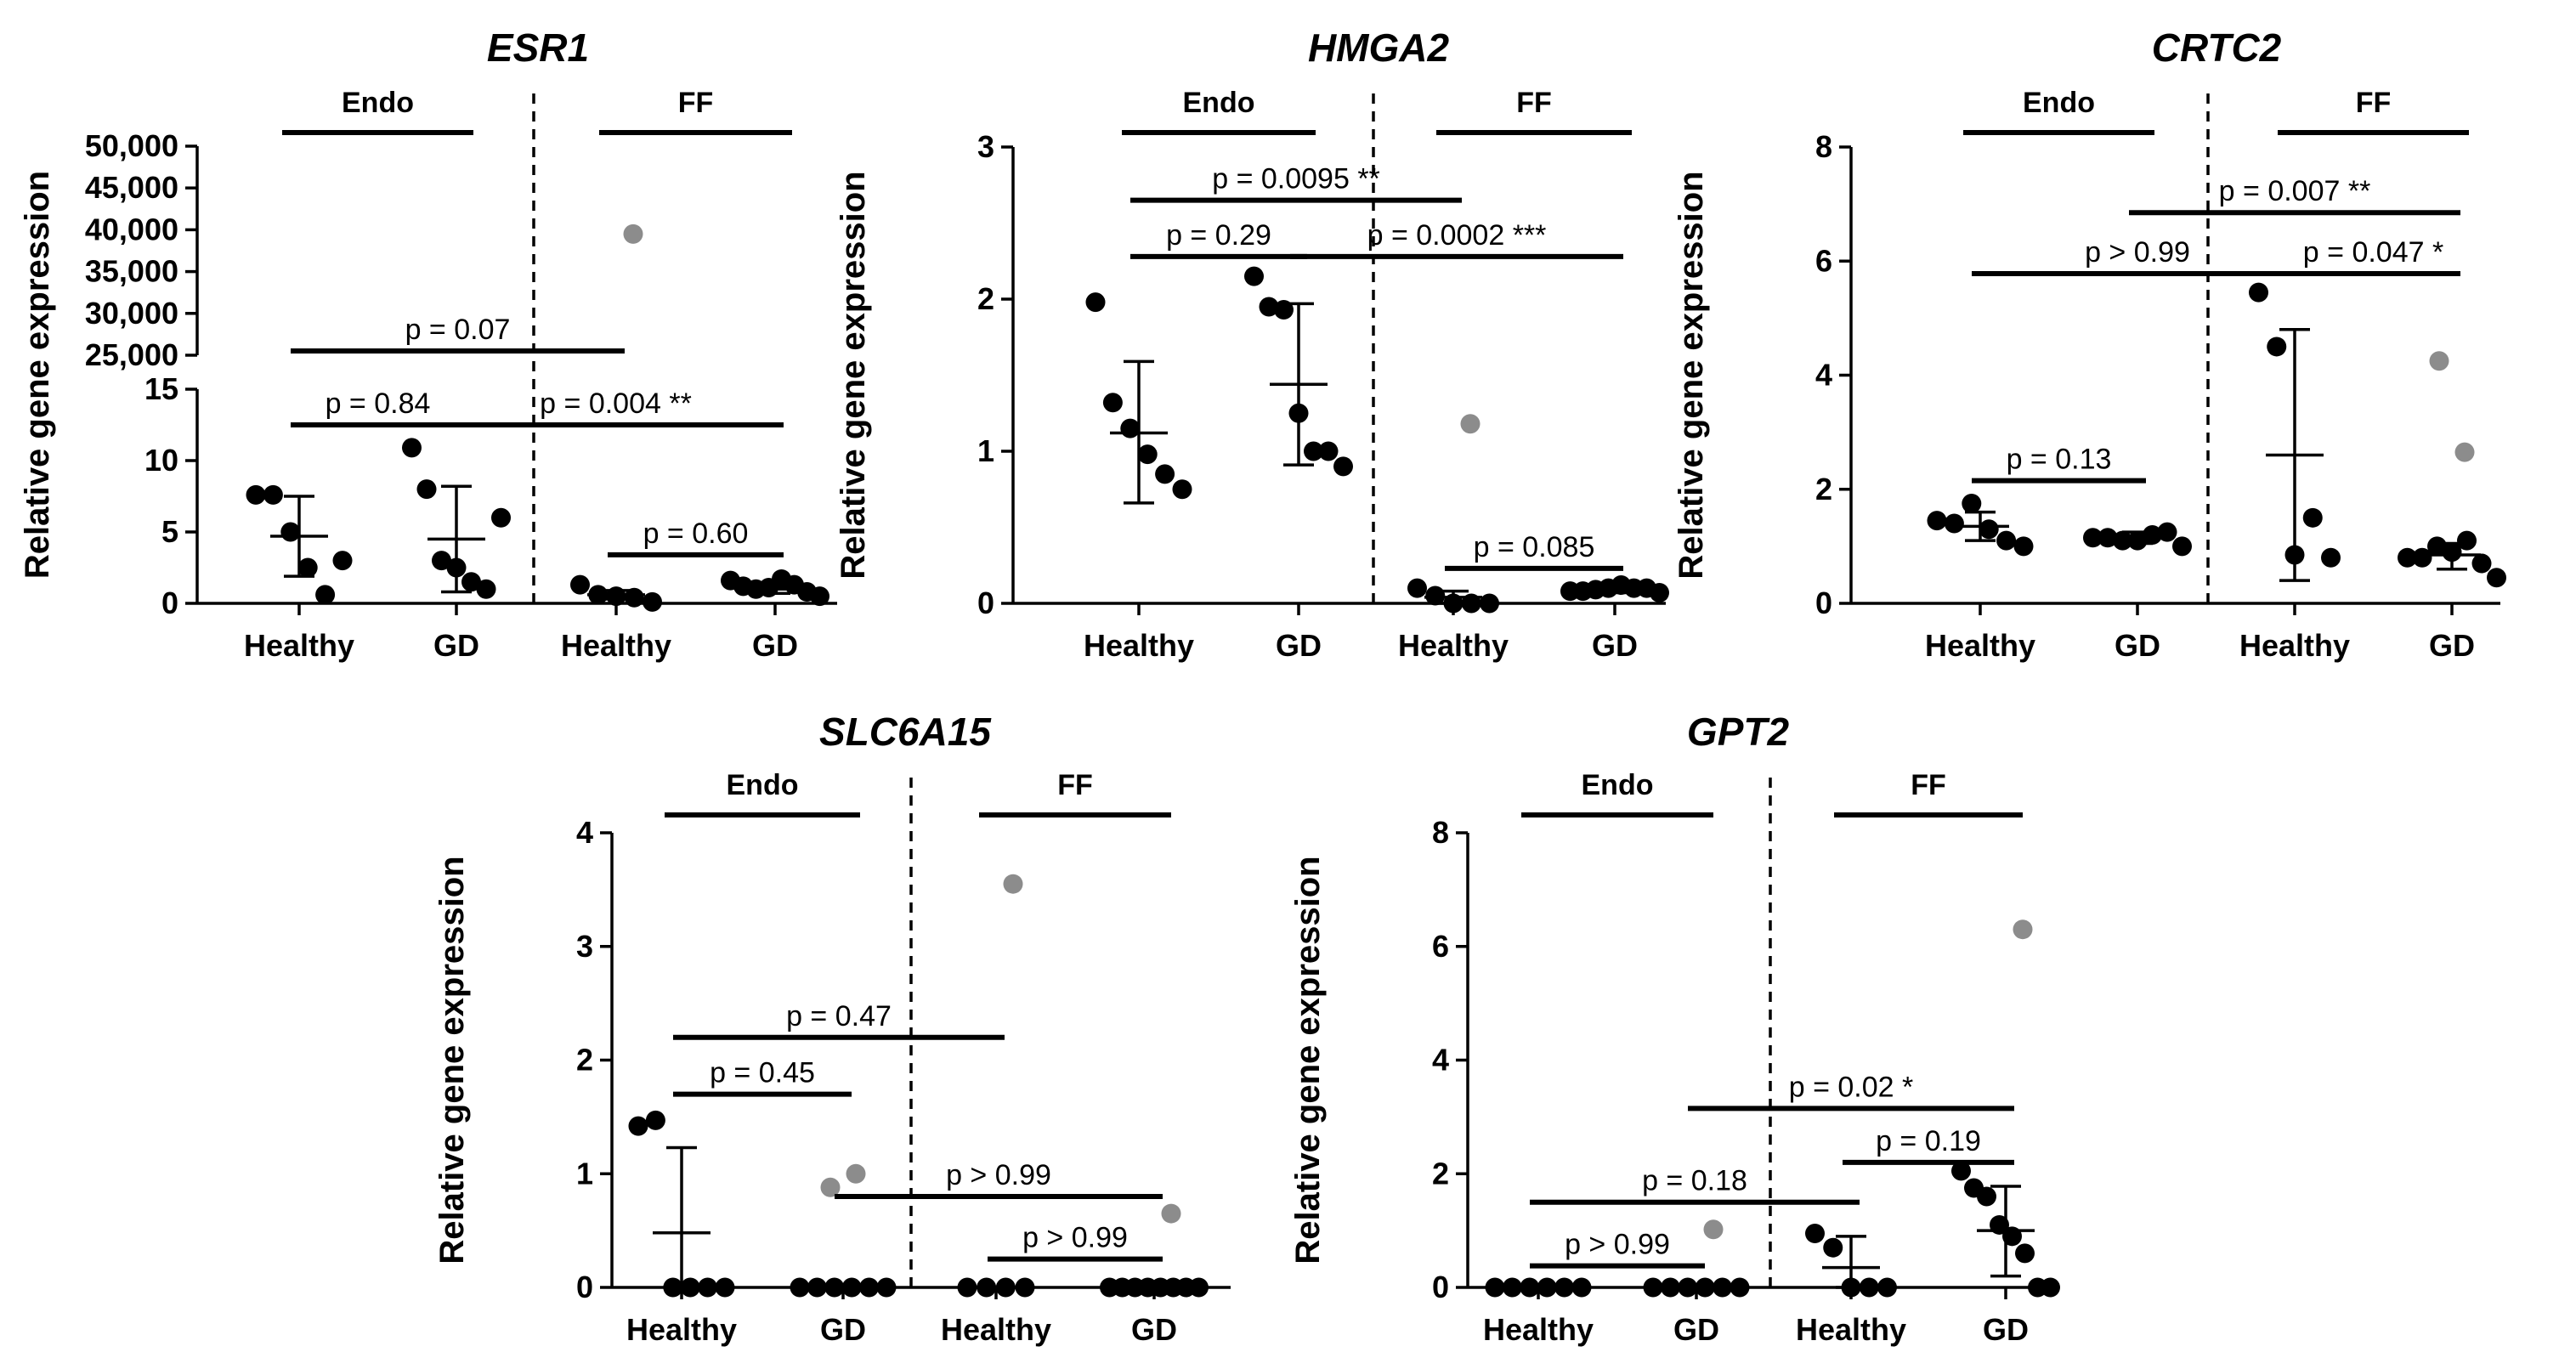 This screenshot has width=2576, height=1352. What do you see at coordinates (1218, 236) in the screenshot?
I see `p-value-label: p = 0.29` at bounding box center [1218, 236].